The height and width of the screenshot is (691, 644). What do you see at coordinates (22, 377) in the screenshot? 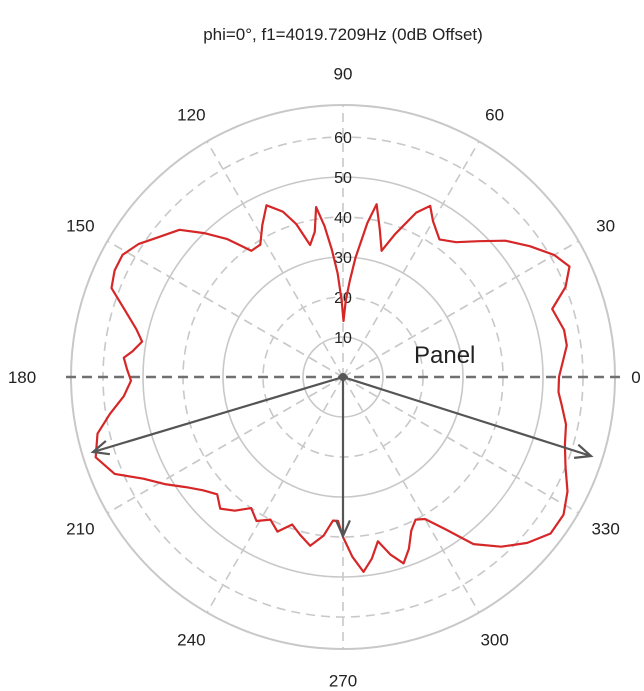
I see `angle-tick-label: 180` at bounding box center [22, 377].